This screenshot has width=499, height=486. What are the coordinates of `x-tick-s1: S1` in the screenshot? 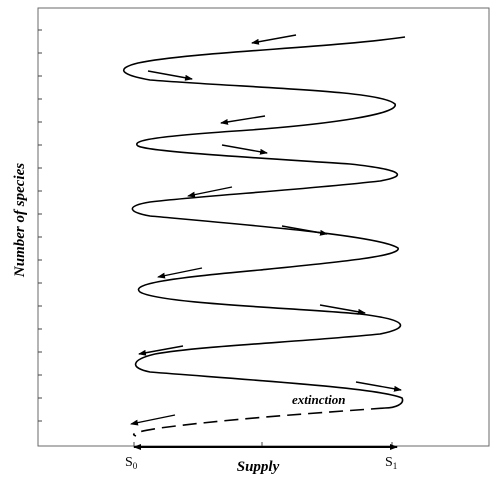 It's located at (391, 463).